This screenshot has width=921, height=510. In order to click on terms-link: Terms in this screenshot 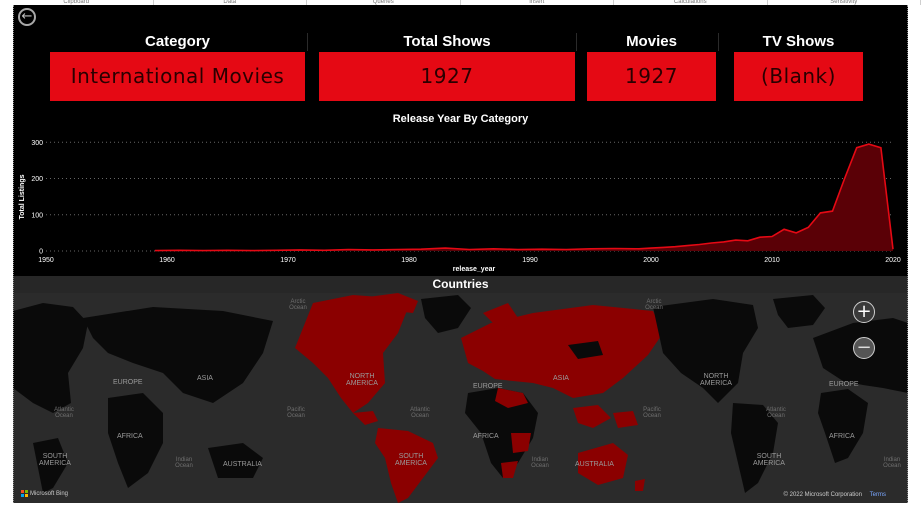, I will do `click(877, 495)`.